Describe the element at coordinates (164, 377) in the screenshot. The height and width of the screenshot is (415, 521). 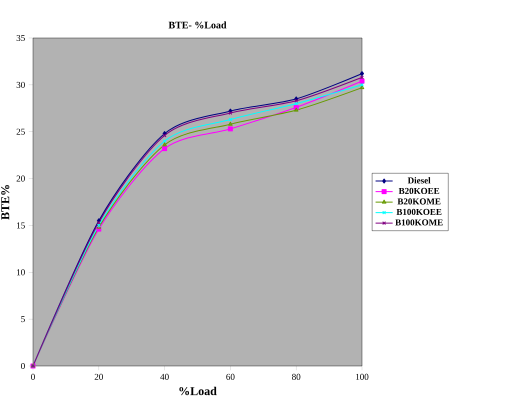
I see `x-tick-label: 40` at that location.